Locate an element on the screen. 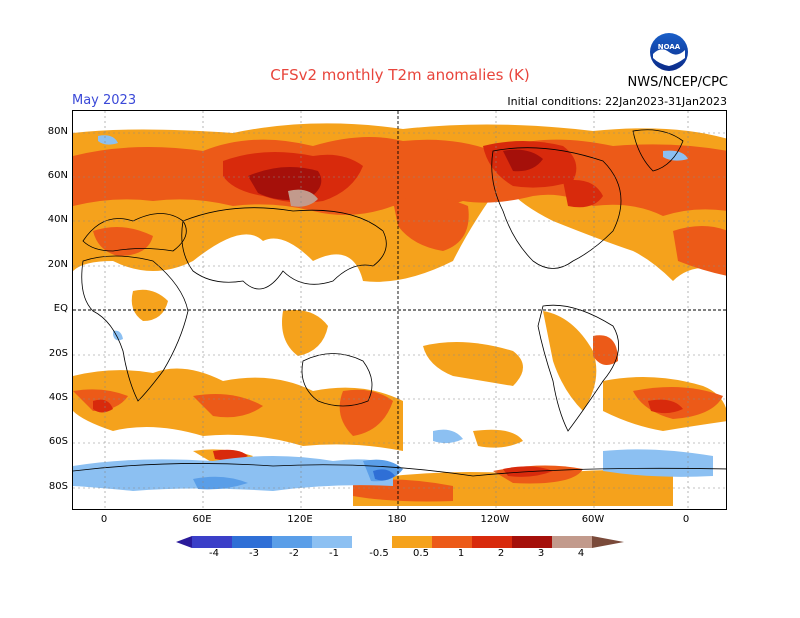 The image size is (800, 618). noaa-logo: NOAA is located at coordinates (669, 52).